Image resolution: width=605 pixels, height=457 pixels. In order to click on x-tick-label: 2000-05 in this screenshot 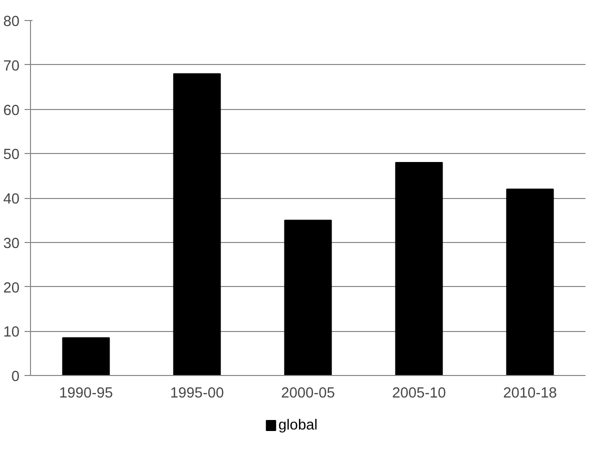, I will do `click(308, 394)`.